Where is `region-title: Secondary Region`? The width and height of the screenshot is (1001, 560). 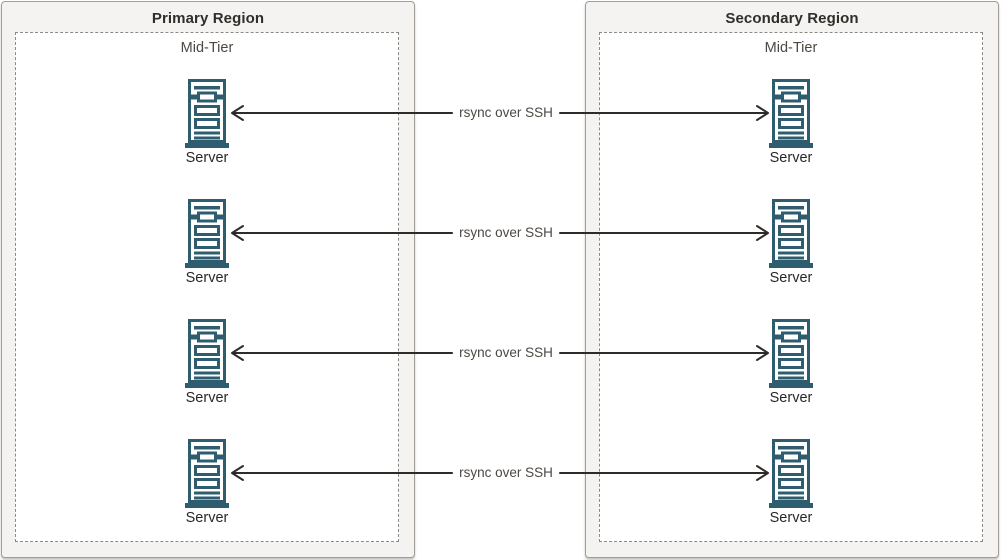 region-title: Secondary Region is located at coordinates (792, 18).